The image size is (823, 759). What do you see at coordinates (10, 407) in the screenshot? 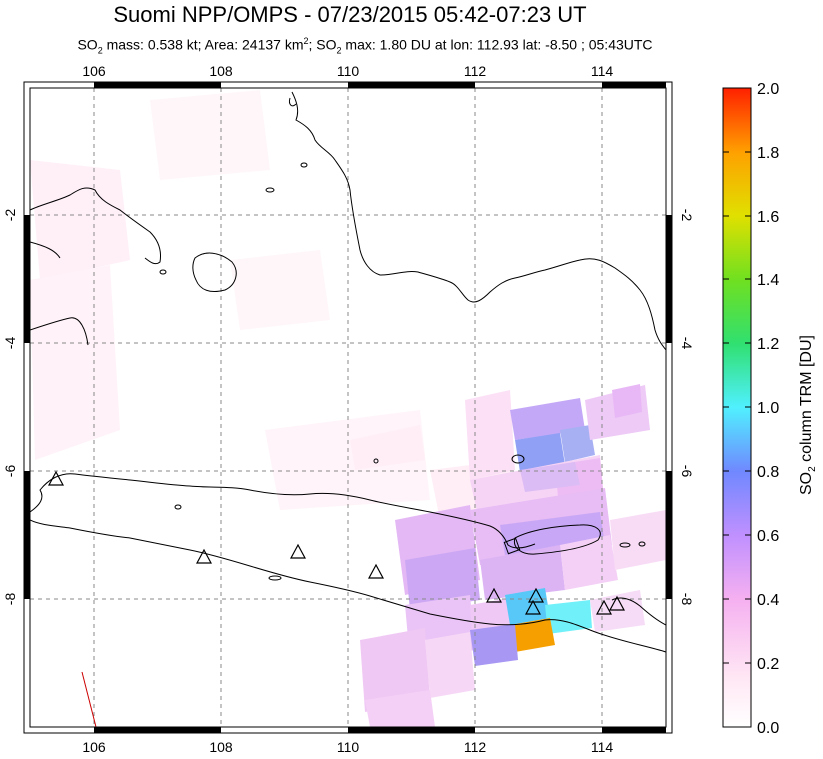
I see `lat-labels-left: -2 -4 -6 -8` at bounding box center [10, 407].